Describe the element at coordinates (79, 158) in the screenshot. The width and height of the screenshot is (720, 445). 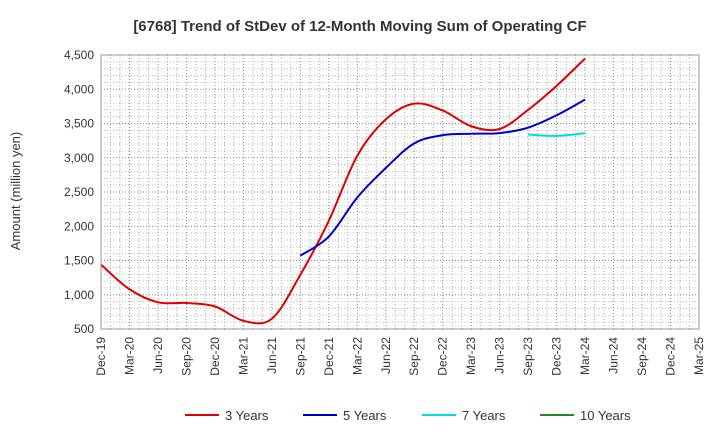
I see `y-tick-label: 3,000` at that location.